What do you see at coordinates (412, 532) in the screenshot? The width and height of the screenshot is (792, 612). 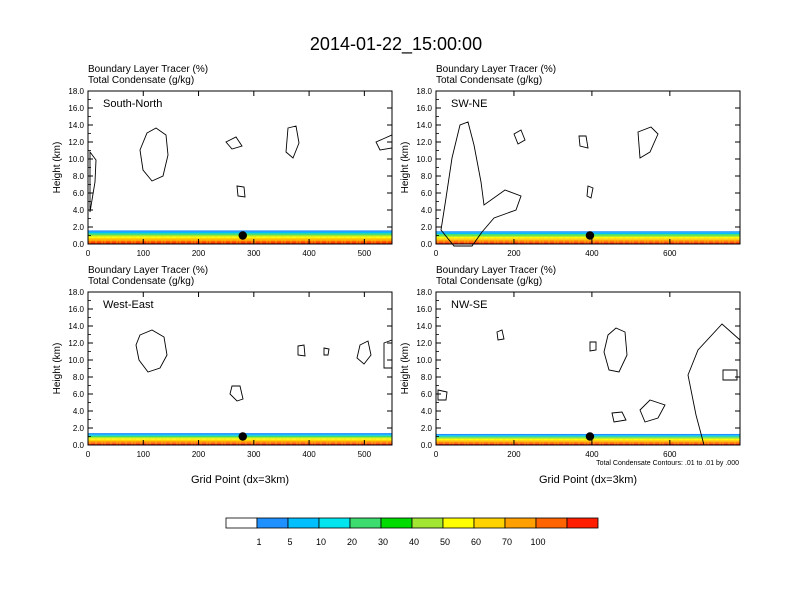 I see `colorbar: 1 5 10 20 30 40 50 60 70 100` at bounding box center [412, 532].